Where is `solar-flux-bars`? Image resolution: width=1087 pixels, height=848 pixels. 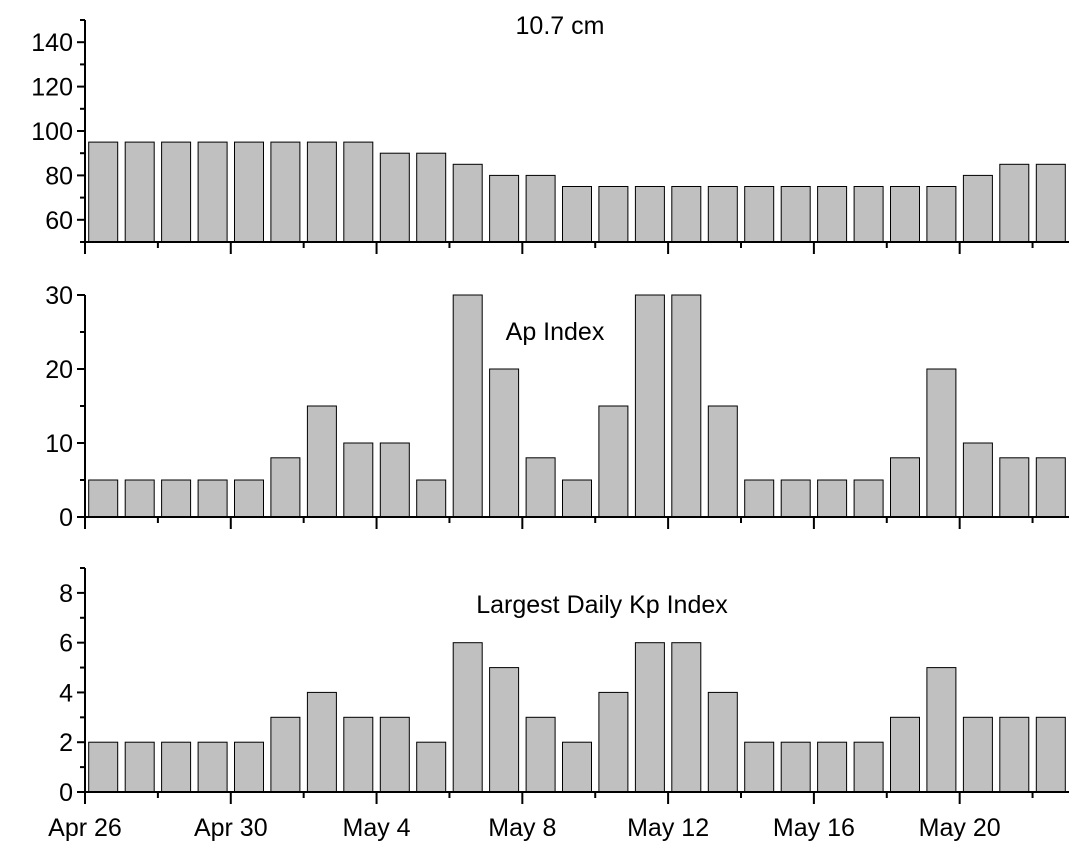 solar-flux-bars is located at coordinates (577, 192).